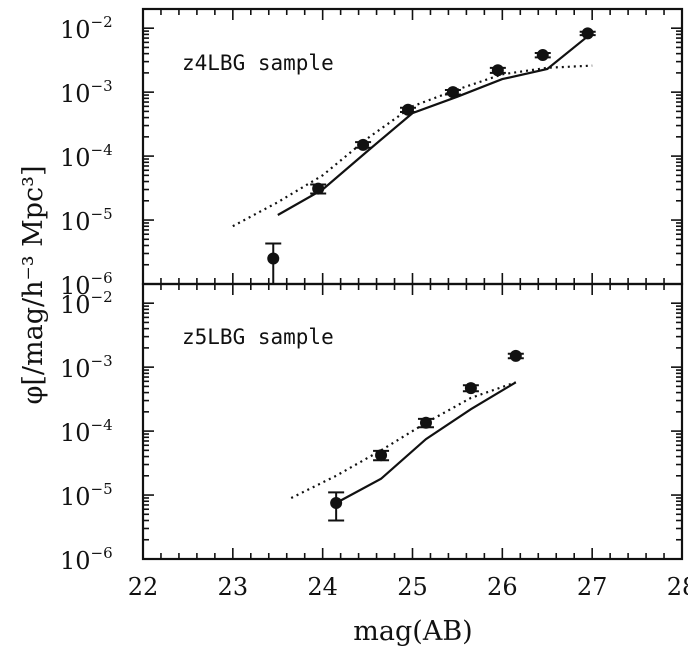 The width and height of the screenshot is (688, 657). Describe the element at coordinates (412, 631) in the screenshot. I see `x-axis-label: mag(AB)` at that location.